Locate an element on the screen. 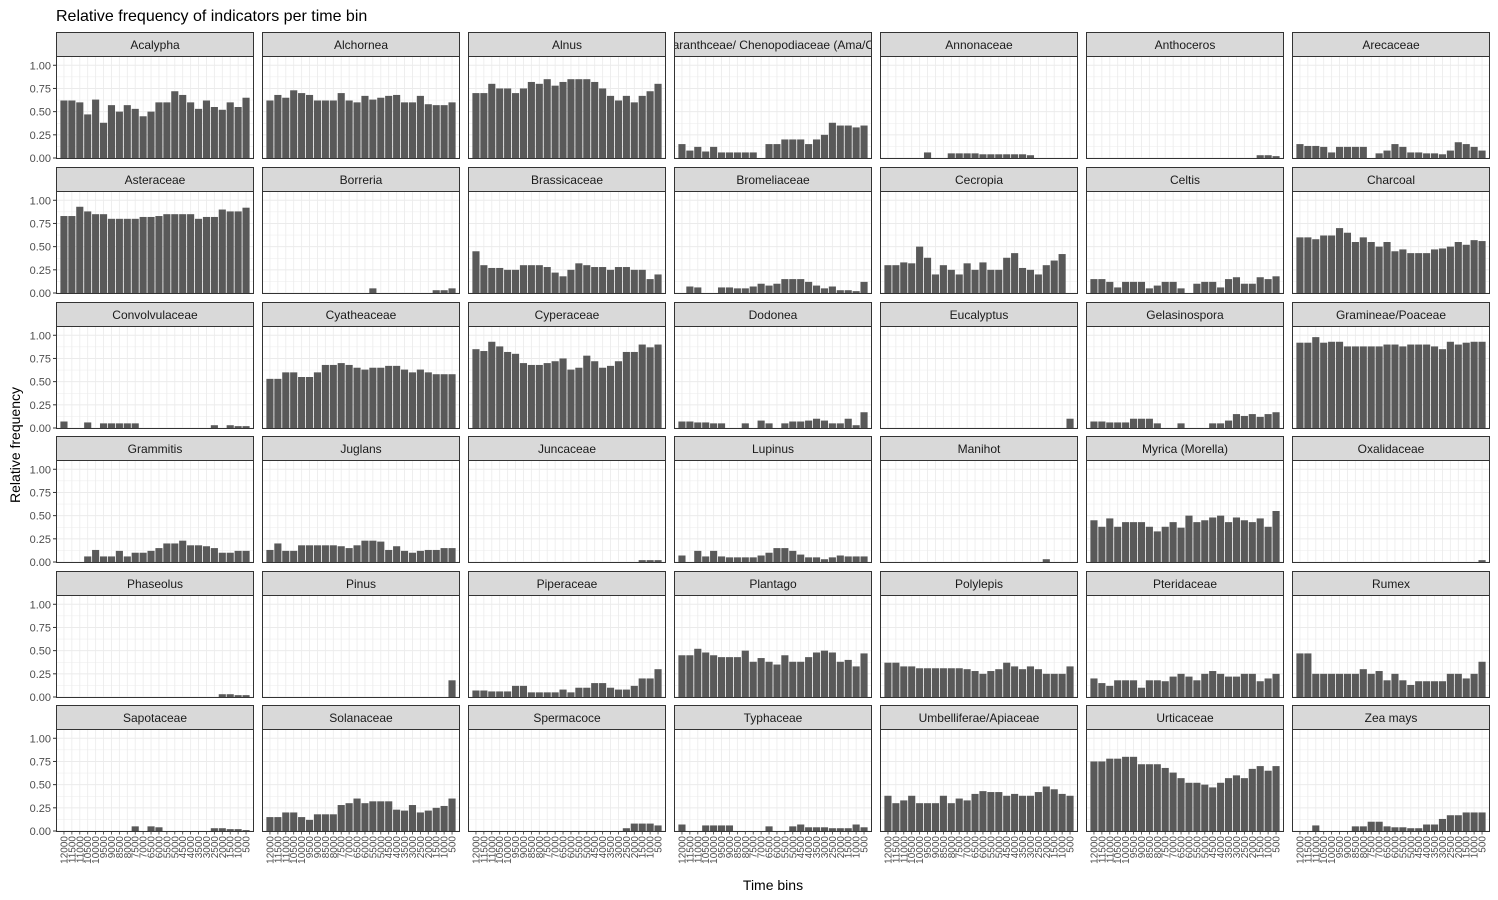 This screenshot has height=900, width=1498. facet-panel: Dodonea is located at coordinates (773, 365).